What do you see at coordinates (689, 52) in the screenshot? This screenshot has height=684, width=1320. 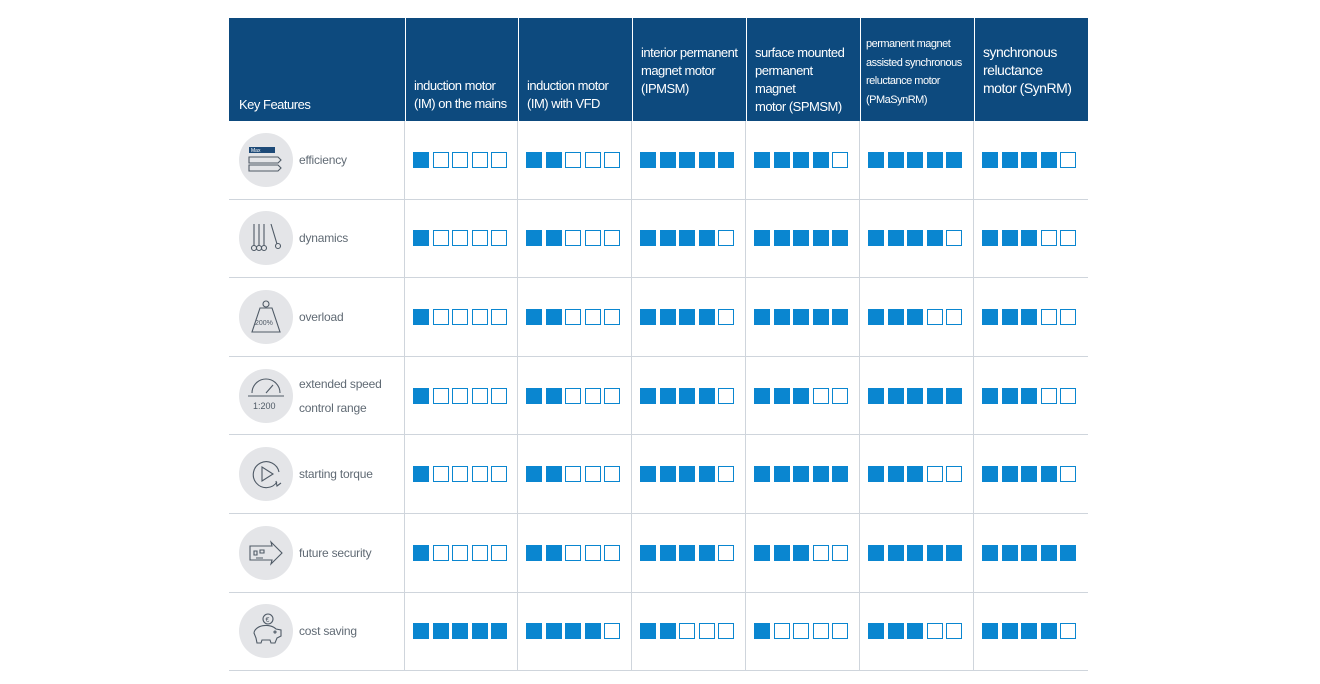 I see `col-header-line: interior permanent` at bounding box center [689, 52].